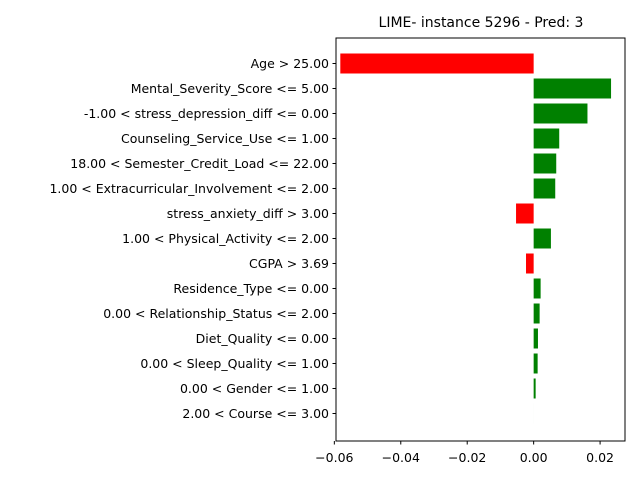 The width and height of the screenshot is (640, 480). What do you see at coordinates (401, 457) in the screenshot?
I see `x-tick-label-1: −0.04` at bounding box center [401, 457].